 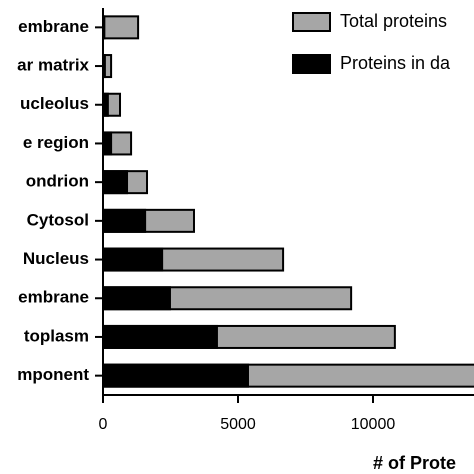 What do you see at coordinates (56, 258) in the screenshot?
I see `y-tick-label: Nucleus` at bounding box center [56, 258].